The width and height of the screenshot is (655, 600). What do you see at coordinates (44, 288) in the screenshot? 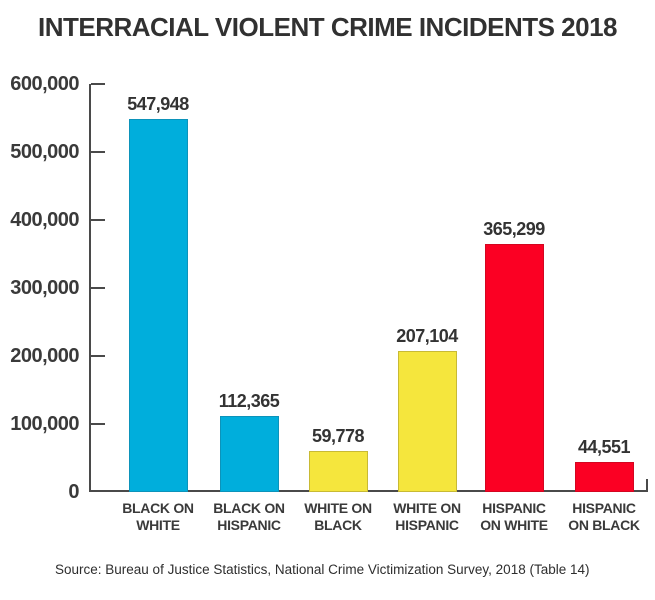
I see `y-tick-label: 300,000` at bounding box center [44, 288].